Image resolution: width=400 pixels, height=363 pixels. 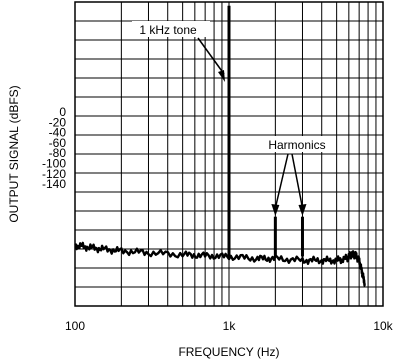 What do you see at coordinates (228, 352) in the screenshot?
I see `x-axis-label: FREQUENCY (Hz)` at bounding box center [228, 352].